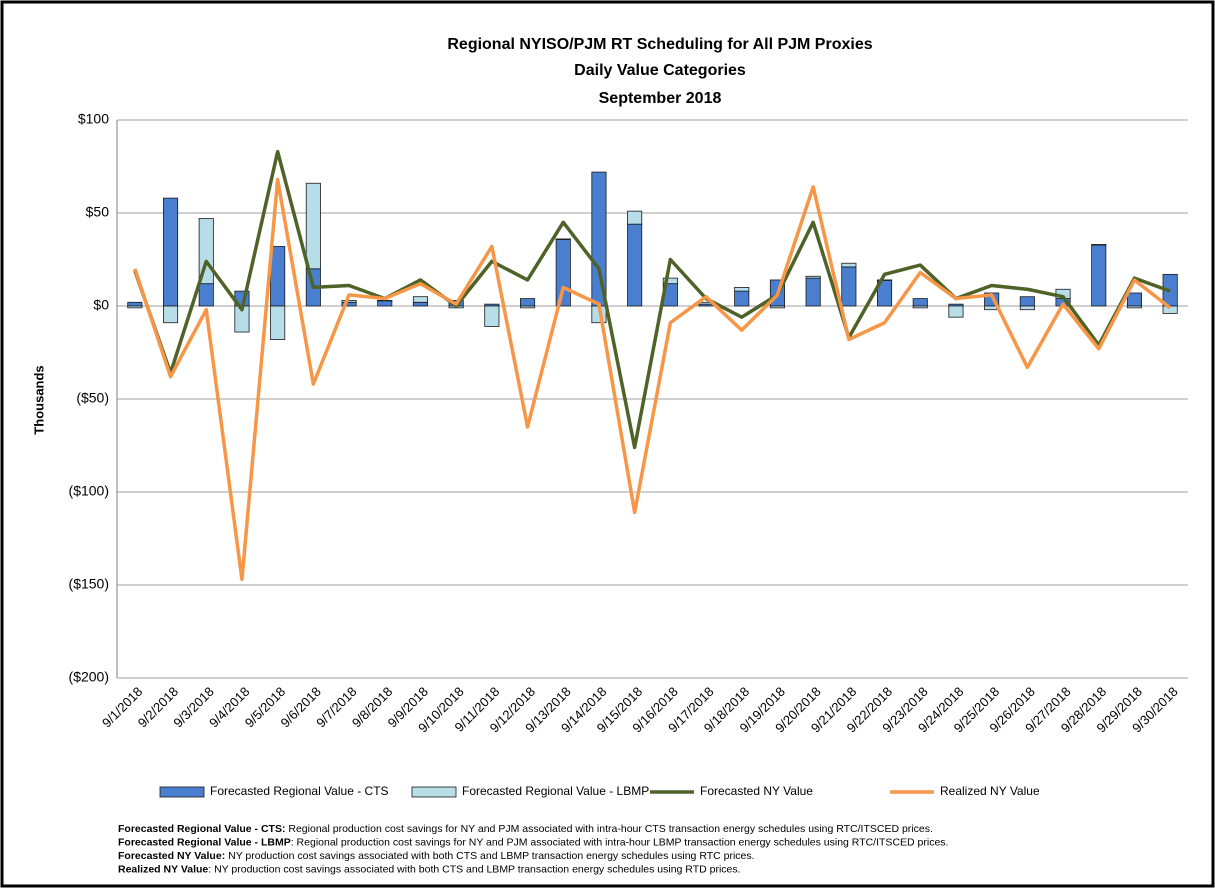 The width and height of the screenshot is (1215, 888). What do you see at coordinates (98, 212) in the screenshot?
I see `y-tick-label: $50` at bounding box center [98, 212].